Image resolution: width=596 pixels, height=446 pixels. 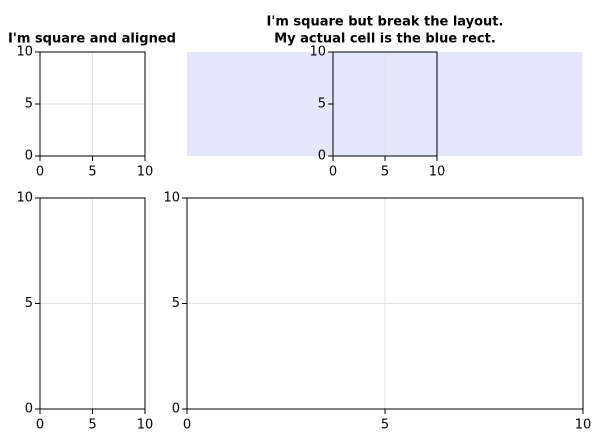 What do you see at coordinates (385, 39) in the screenshot?
I see `chart-title: My actual cell is the blue rect.` at bounding box center [385, 39].